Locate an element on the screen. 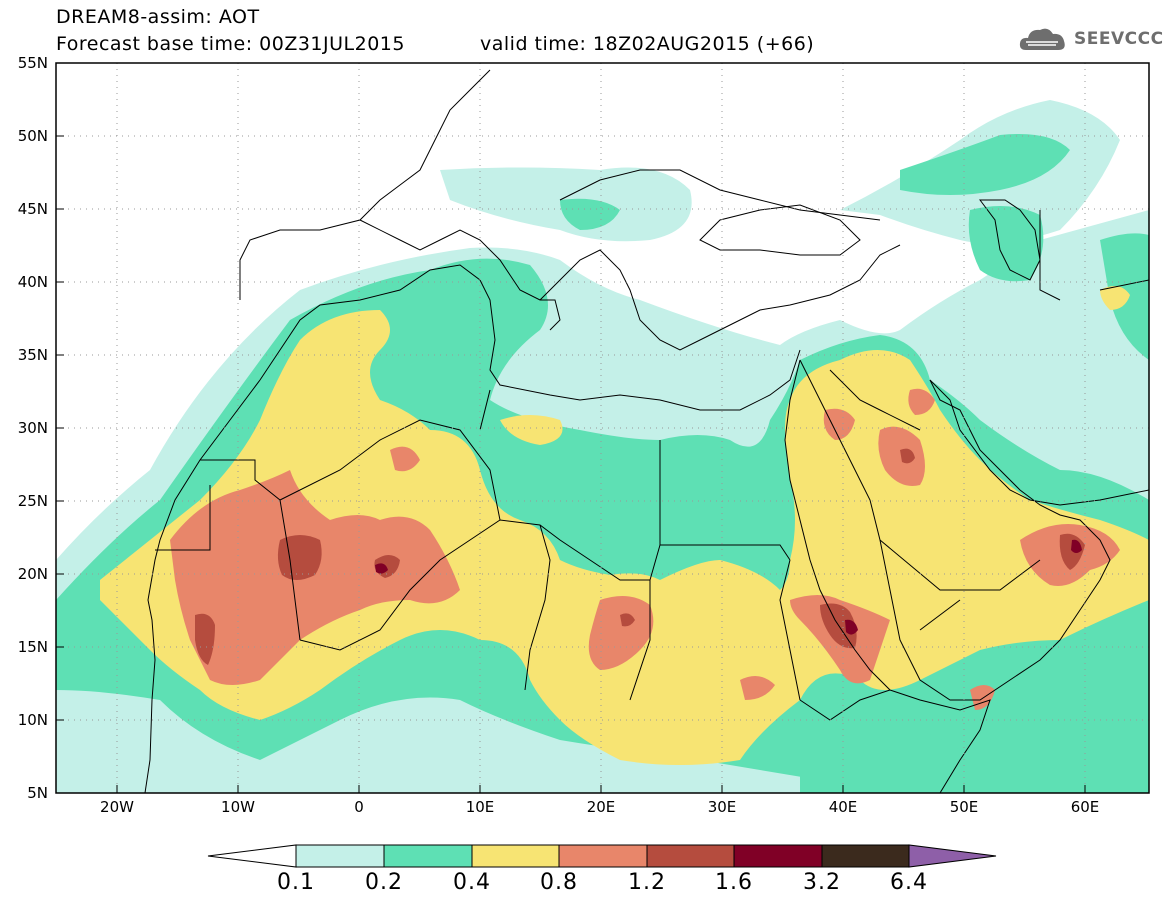 This screenshot has width=1165, height=905. cloud-icon is located at coordinates (1042, 39).